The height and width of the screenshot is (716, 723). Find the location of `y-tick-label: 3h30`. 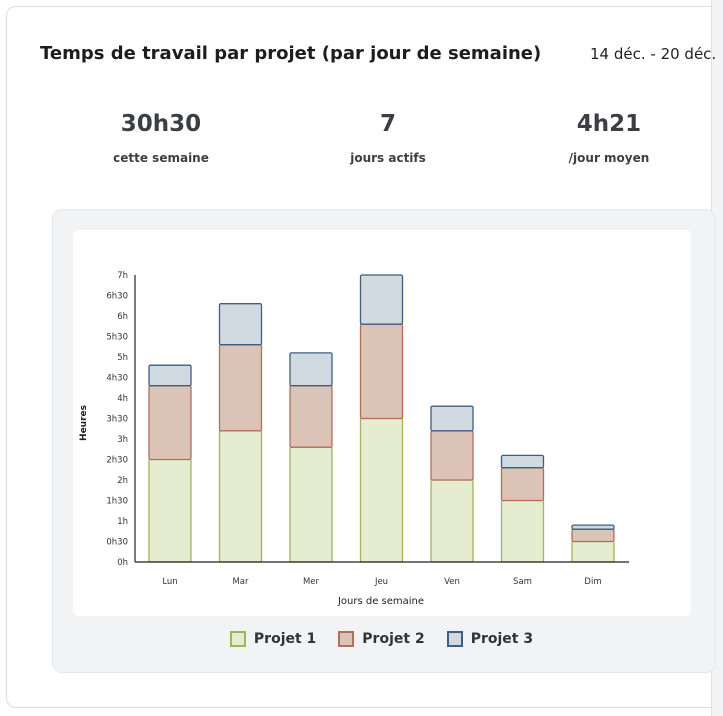

y-tick-label: 3h30 is located at coordinates (117, 420).